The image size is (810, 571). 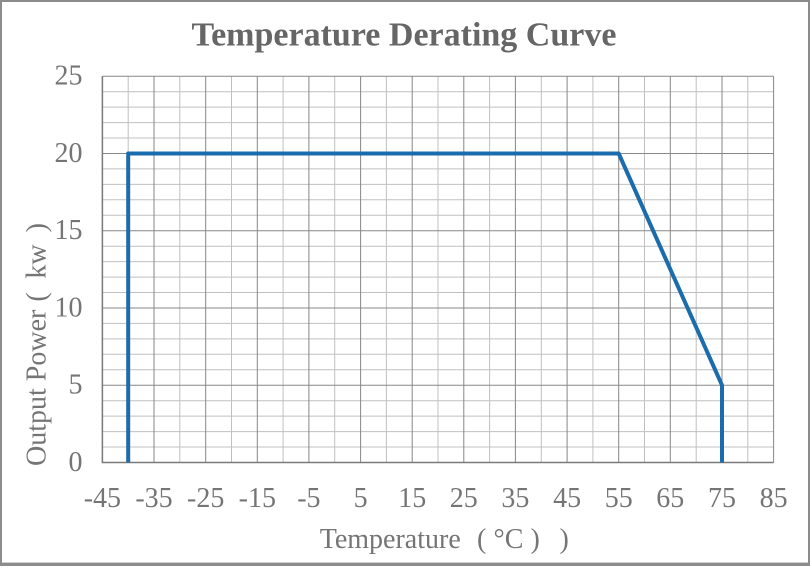 What do you see at coordinates (515, 498) in the screenshot?
I see `svg-text: 35` at bounding box center [515, 498].